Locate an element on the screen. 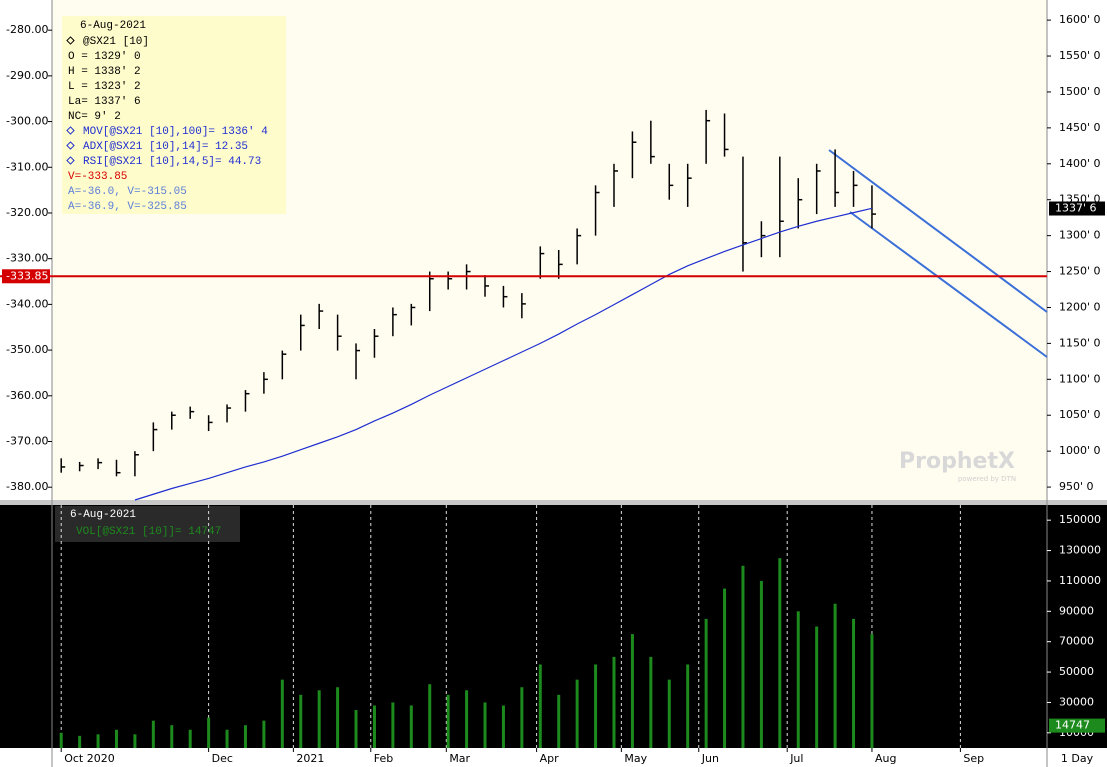 This screenshot has width=1107, height=767. y-tick-label: 70000 is located at coordinates (1076, 641).